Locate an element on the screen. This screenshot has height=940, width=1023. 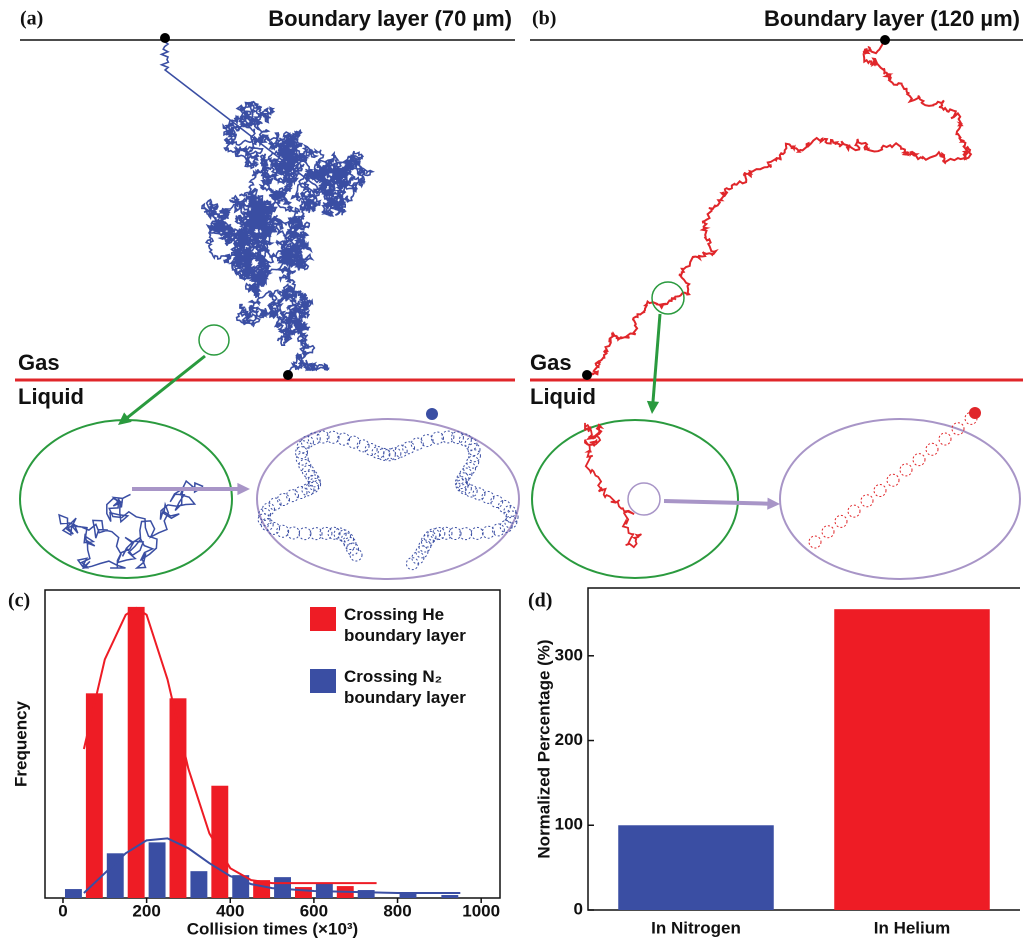
boundary-title: Boundary layer (120 µm) is located at coordinates (892, 18).